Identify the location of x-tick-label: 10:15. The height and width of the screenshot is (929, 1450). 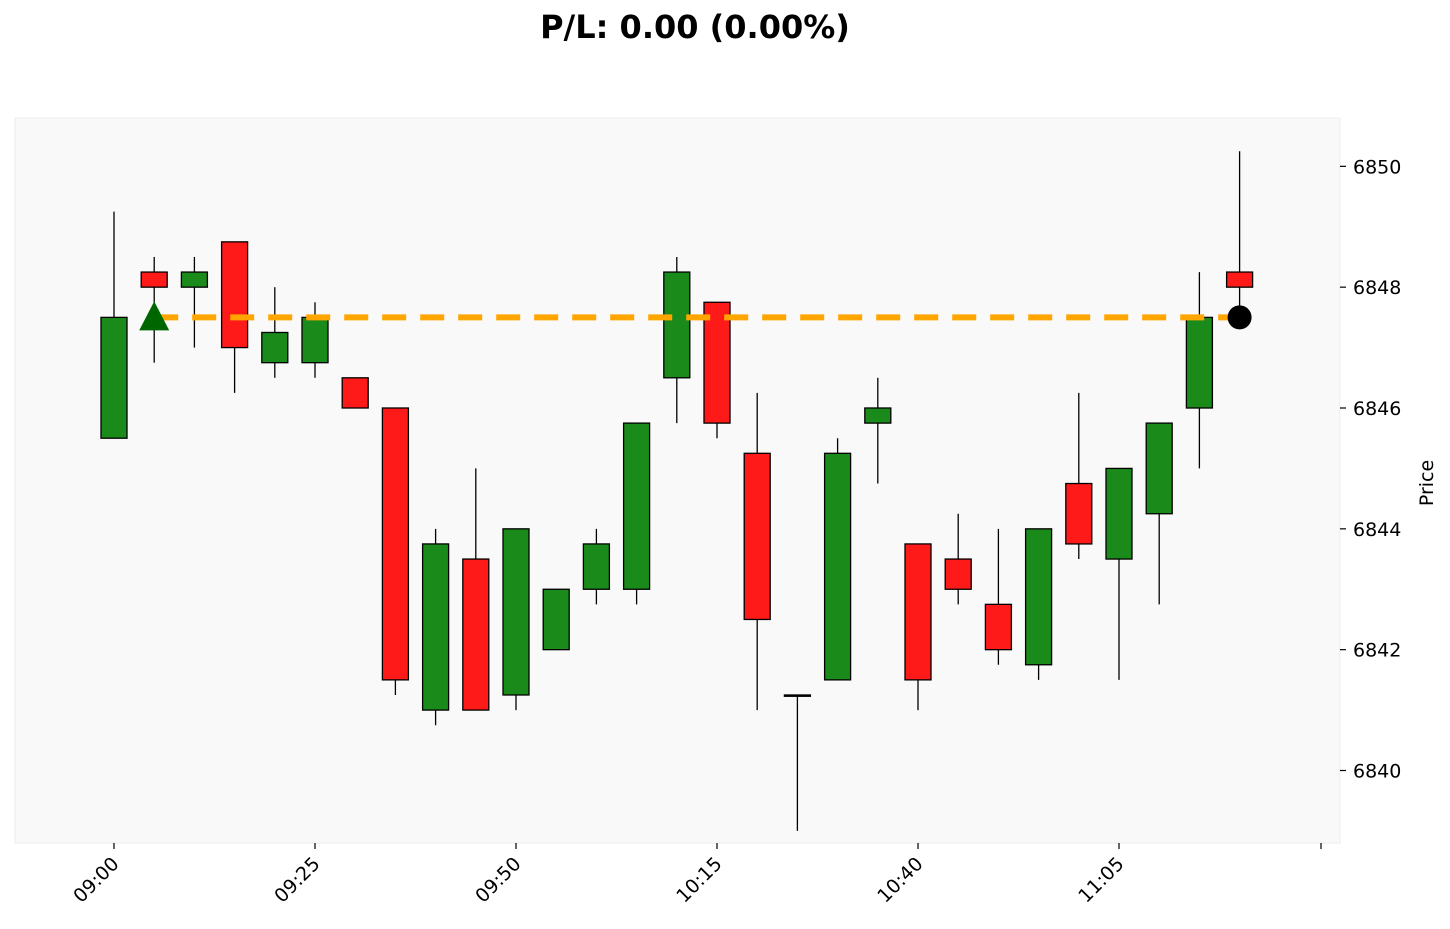
(699, 880).